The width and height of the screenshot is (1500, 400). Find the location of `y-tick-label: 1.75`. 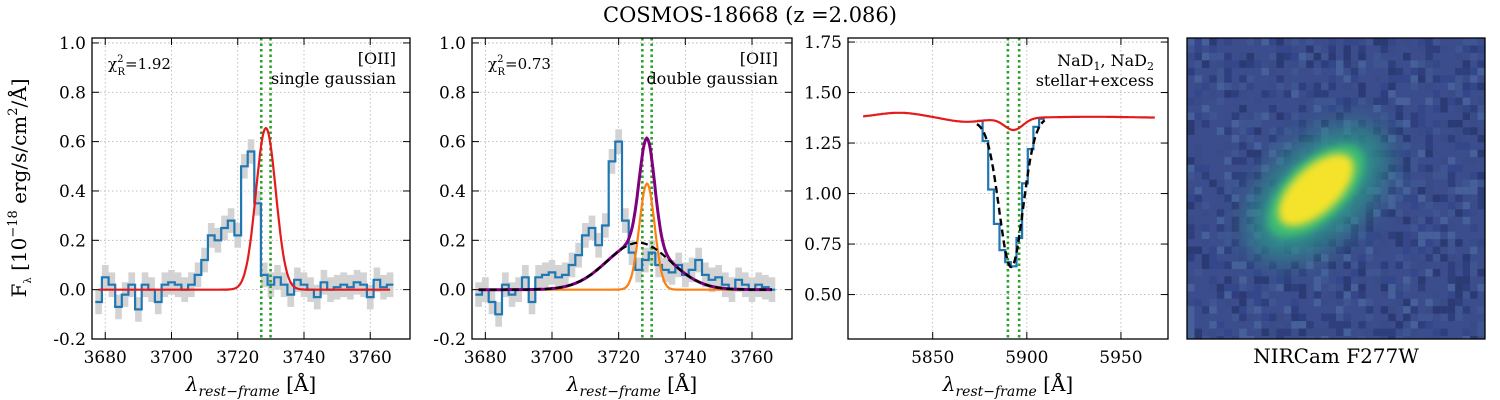

y-tick-label: 1.75 is located at coordinates (823, 43).